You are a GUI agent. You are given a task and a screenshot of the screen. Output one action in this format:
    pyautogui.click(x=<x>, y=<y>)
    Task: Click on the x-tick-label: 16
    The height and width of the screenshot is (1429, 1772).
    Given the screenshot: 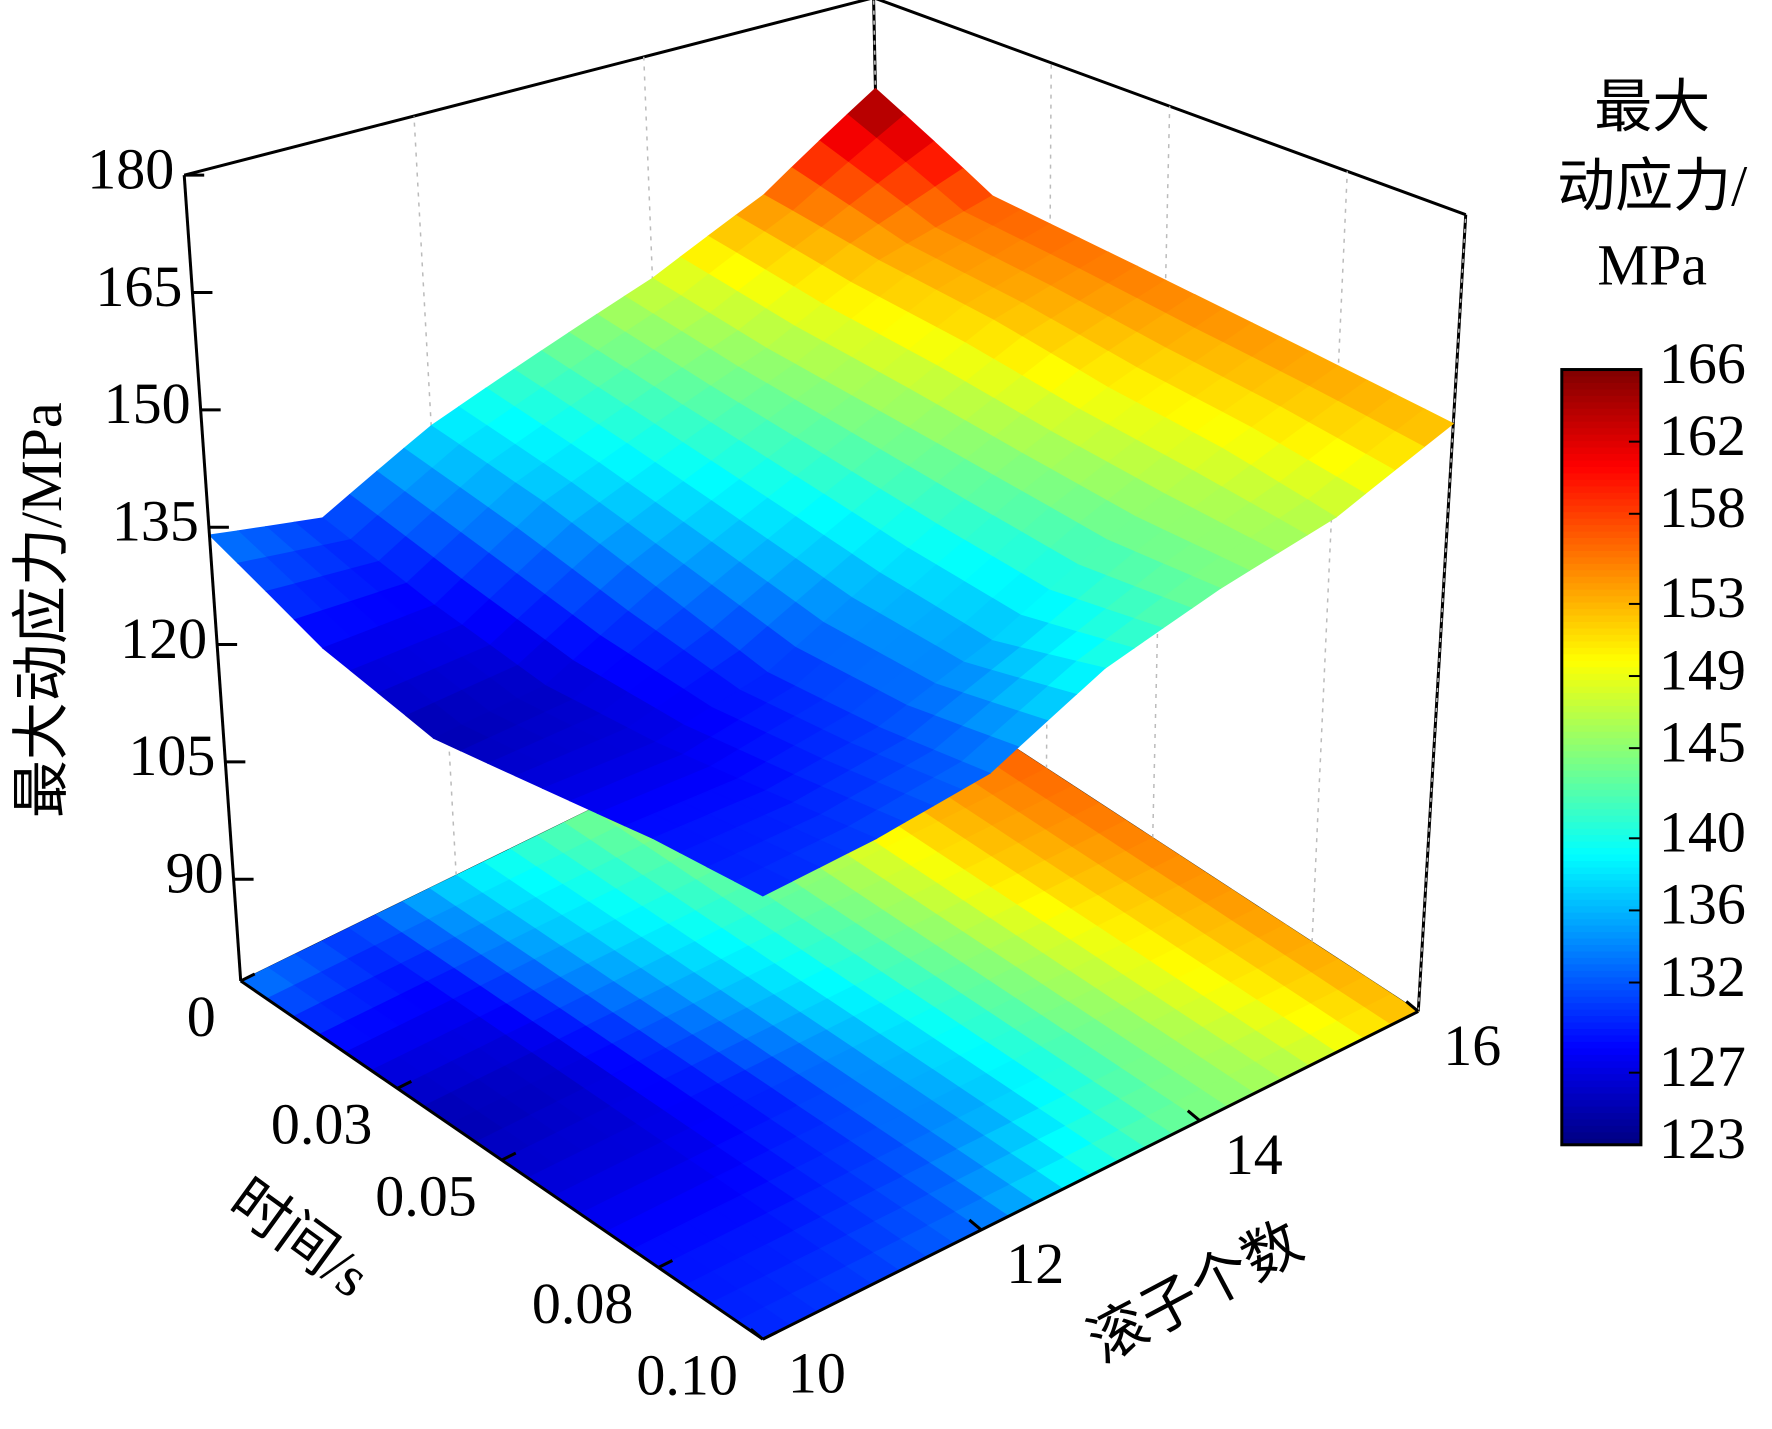 What is the action you would take?
    pyautogui.click(x=1472, y=1045)
    